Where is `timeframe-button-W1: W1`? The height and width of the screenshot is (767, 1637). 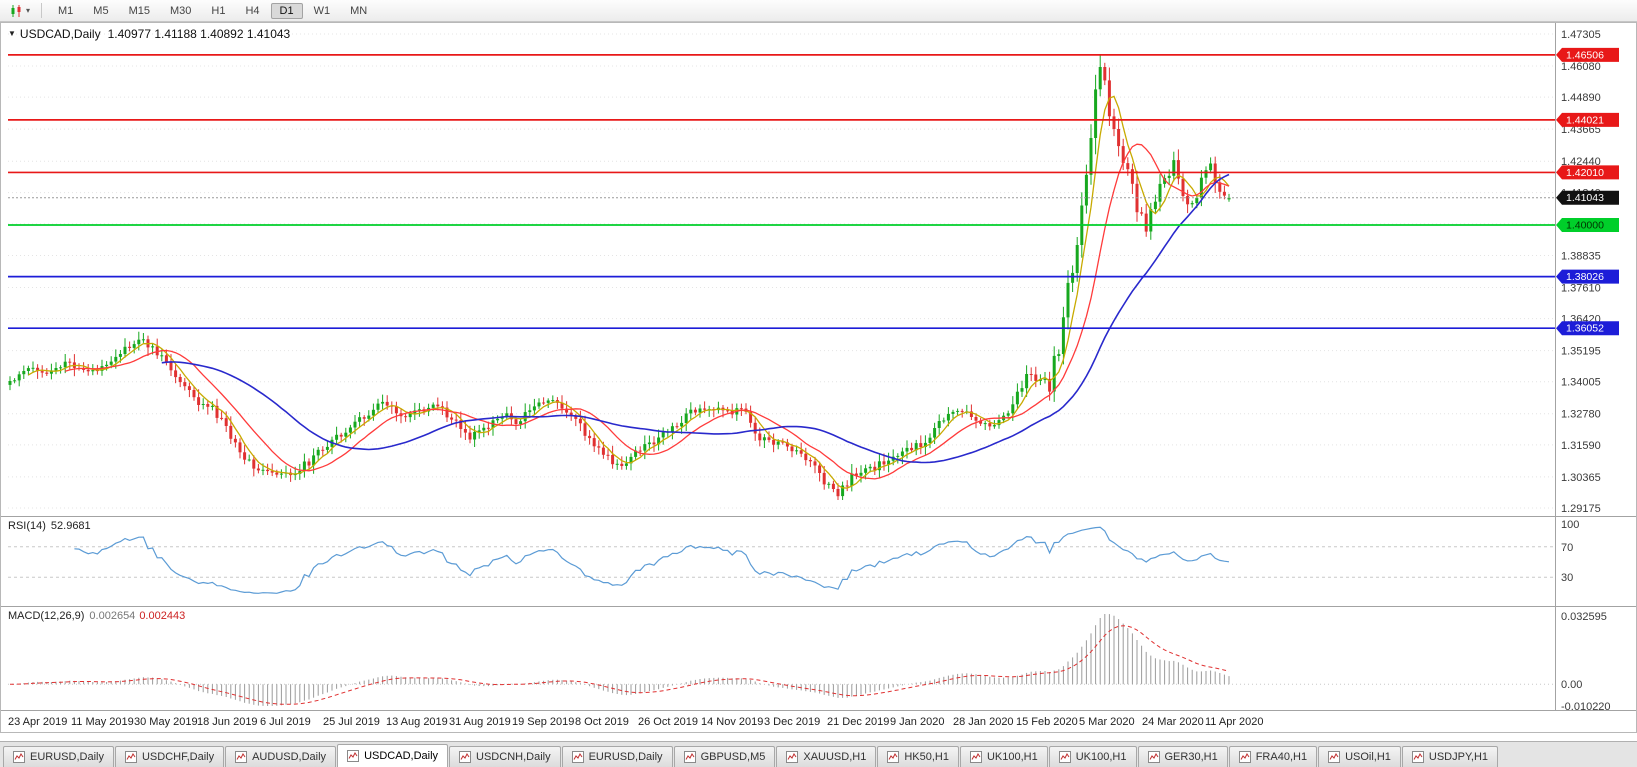 timeframe-button-W1: W1 is located at coordinates (322, 10).